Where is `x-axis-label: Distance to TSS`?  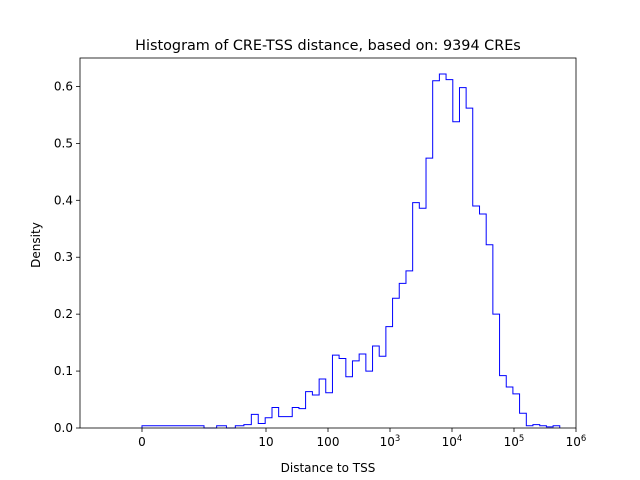
x-axis-label: Distance to TSS is located at coordinates (328, 468).